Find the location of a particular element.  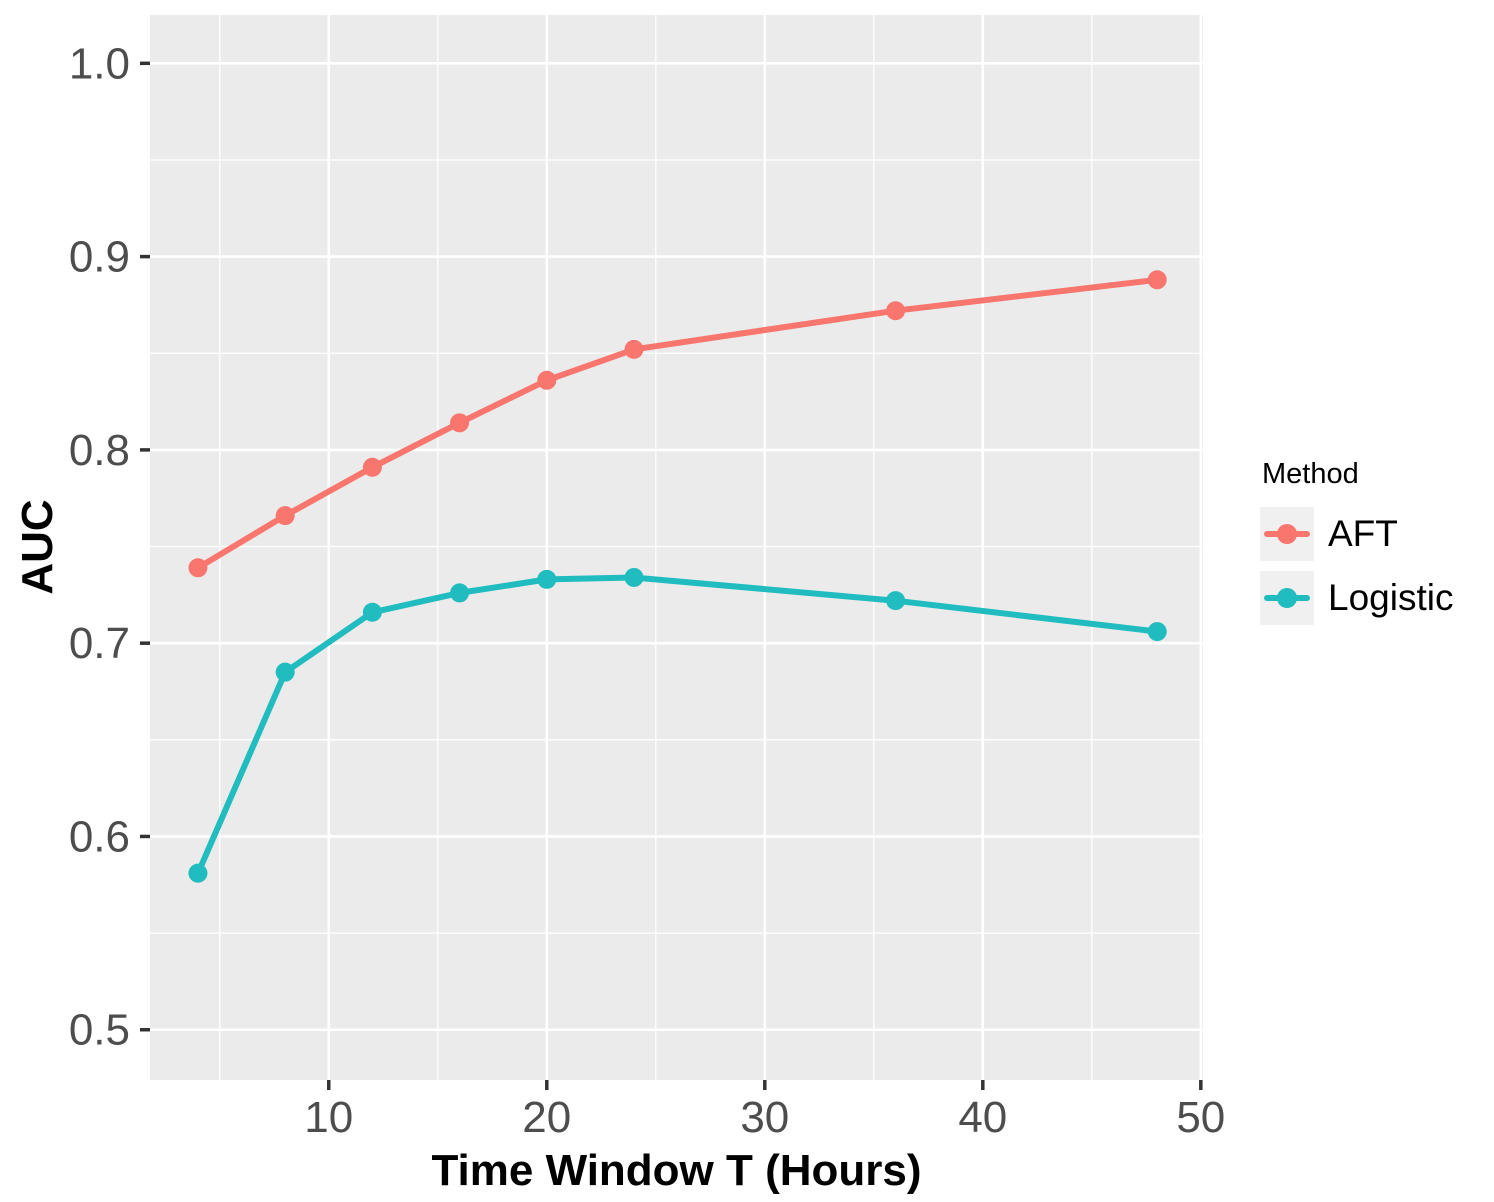

x-tick-label: 50 is located at coordinates (1200, 1117).